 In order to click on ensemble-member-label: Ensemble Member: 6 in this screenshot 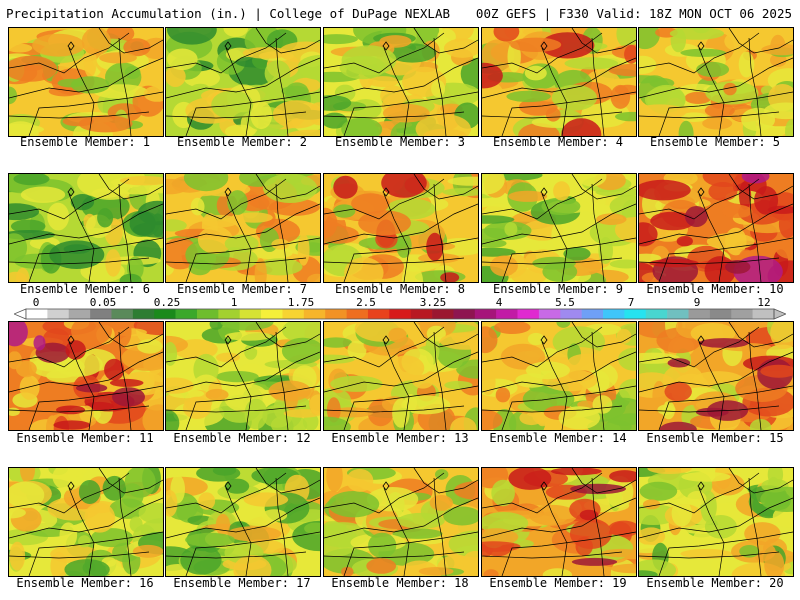, I will do `click(85, 289)`.